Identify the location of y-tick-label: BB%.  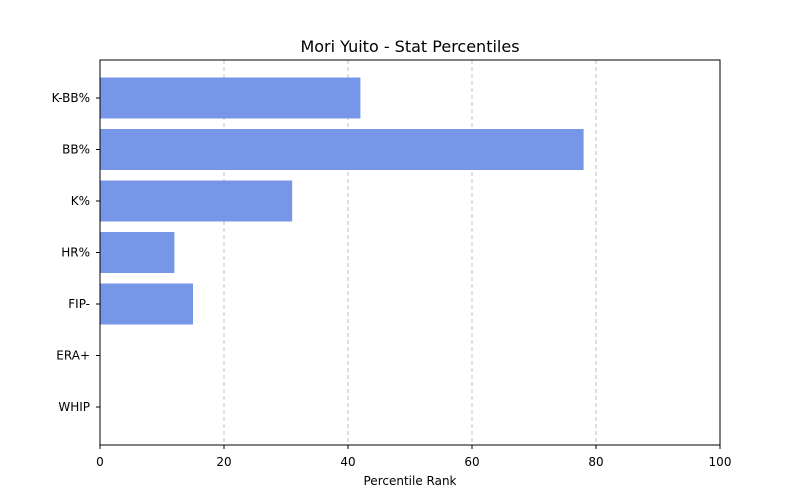
(76, 150).